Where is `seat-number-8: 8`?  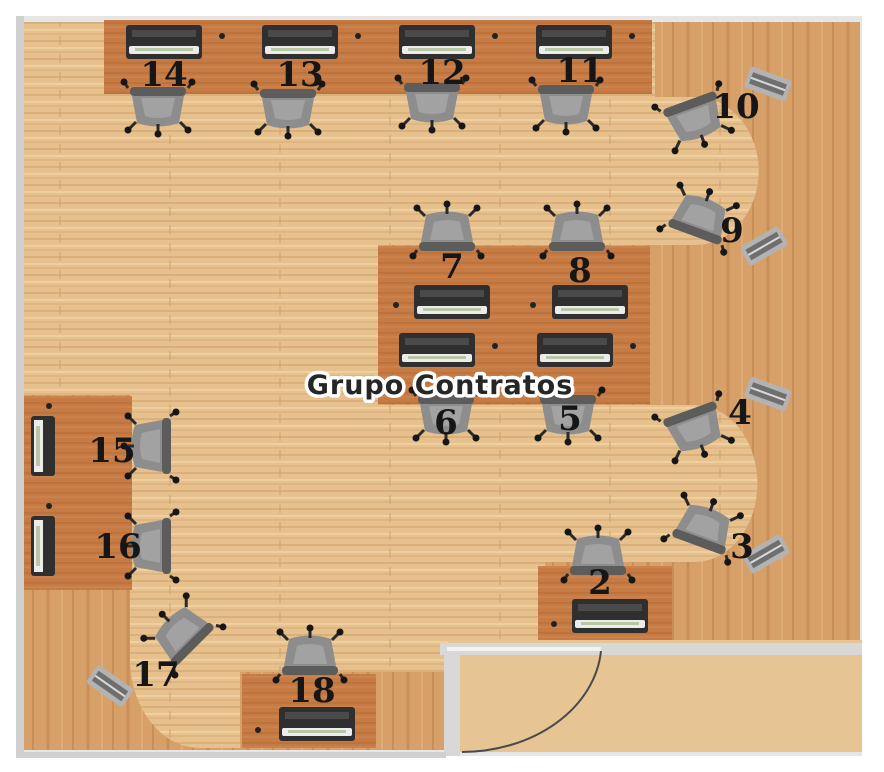 seat-number-8: 8 is located at coordinates (580, 271).